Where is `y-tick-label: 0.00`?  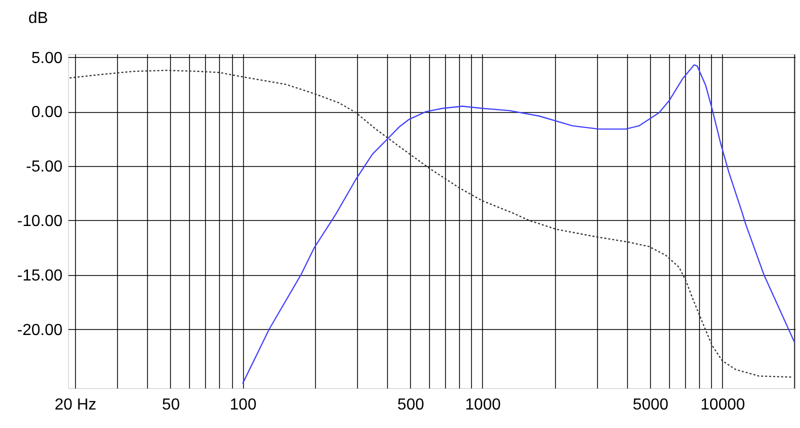
y-tick-label: 0.00 is located at coordinates (47, 113).